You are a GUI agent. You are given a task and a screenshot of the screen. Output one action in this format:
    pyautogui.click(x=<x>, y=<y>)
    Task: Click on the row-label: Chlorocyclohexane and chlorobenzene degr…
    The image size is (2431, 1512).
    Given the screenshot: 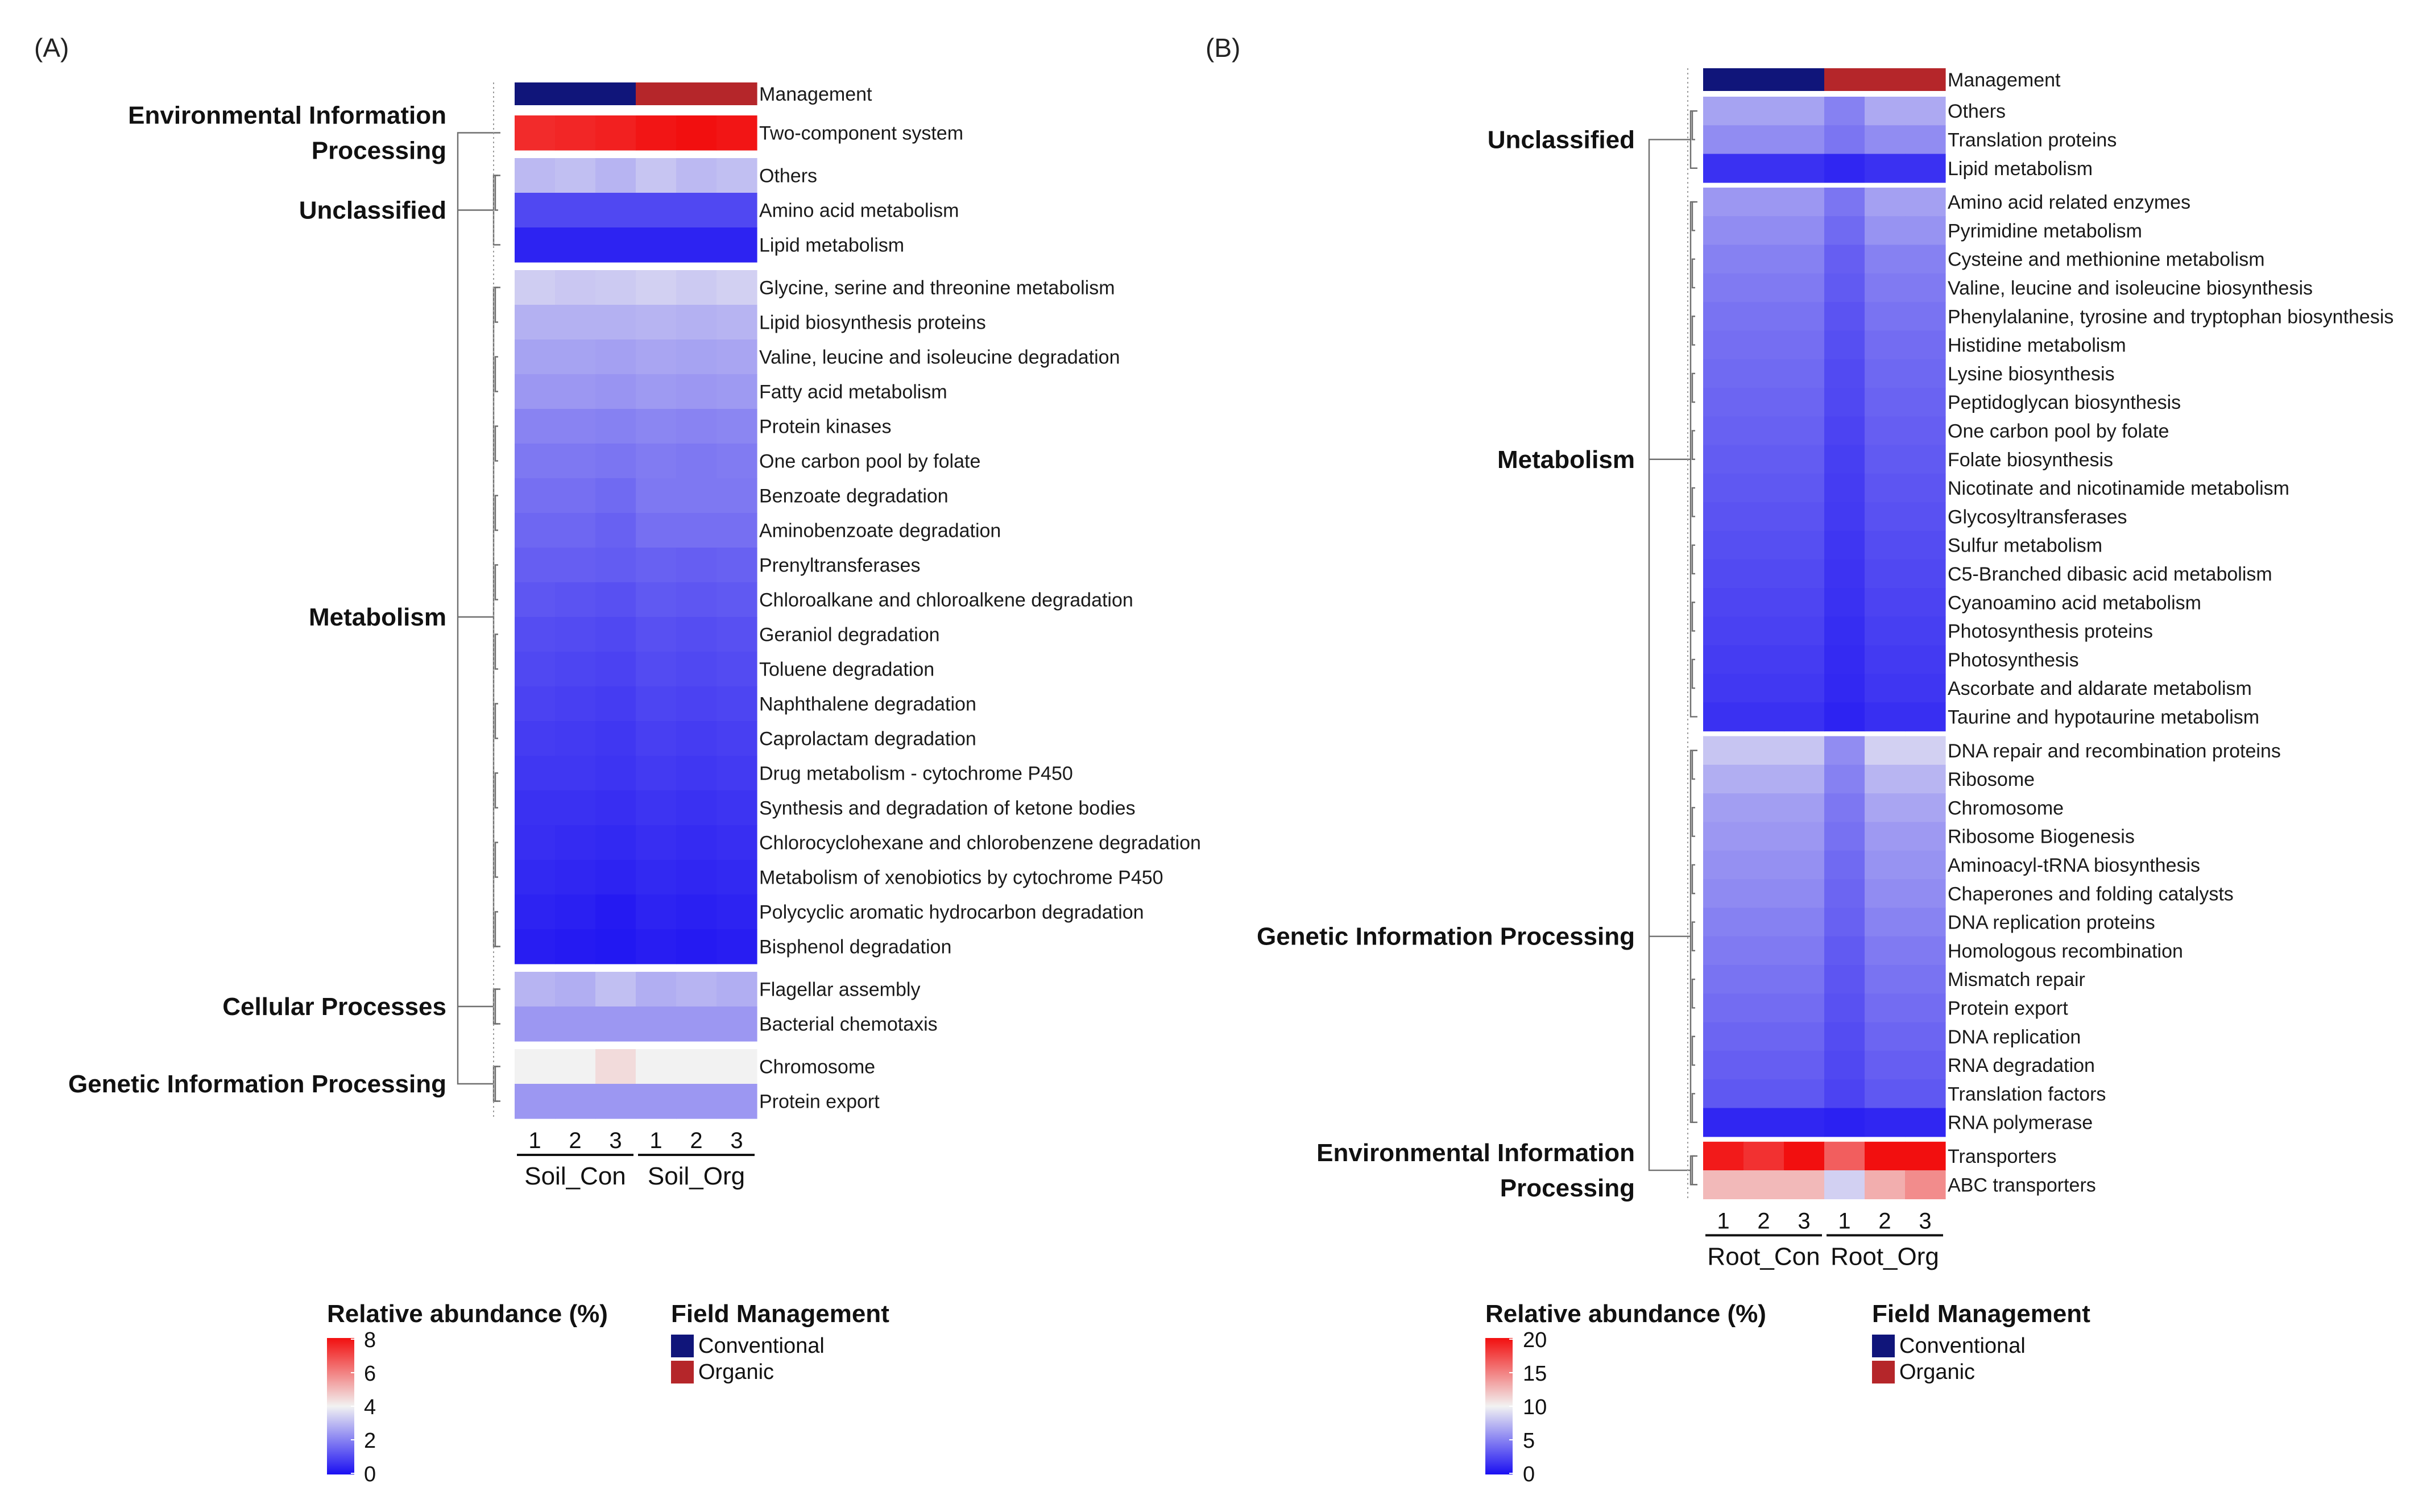 What is the action you would take?
    pyautogui.click(x=980, y=843)
    